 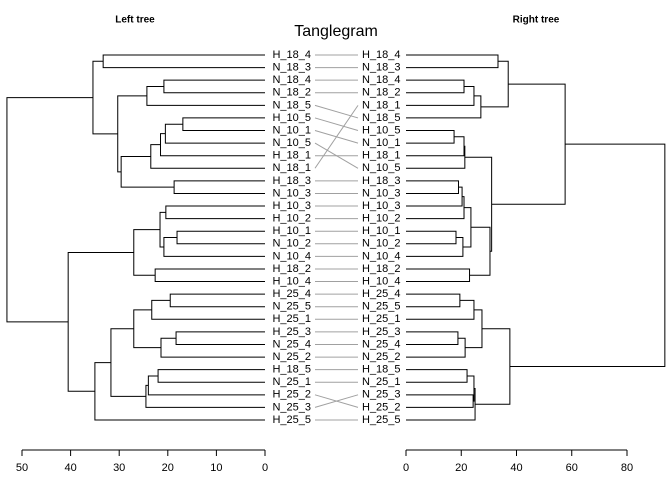 I want to click on leaf-label: N_25_4, so click(x=381, y=344).